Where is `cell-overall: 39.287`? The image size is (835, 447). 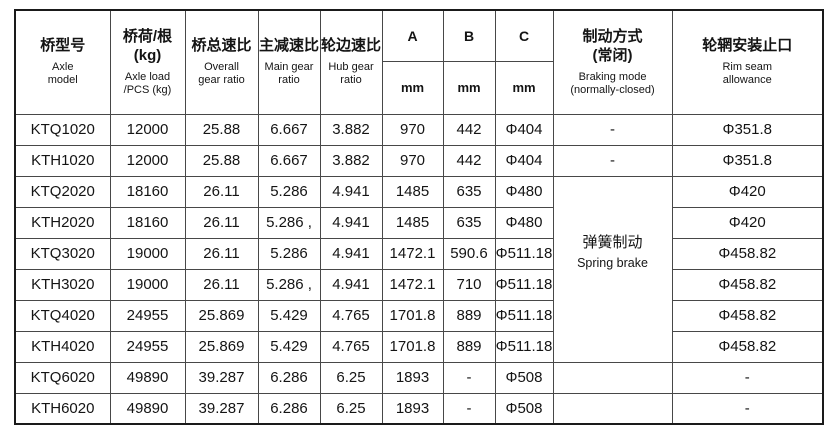 cell-overall: 39.287 is located at coordinates (221, 408).